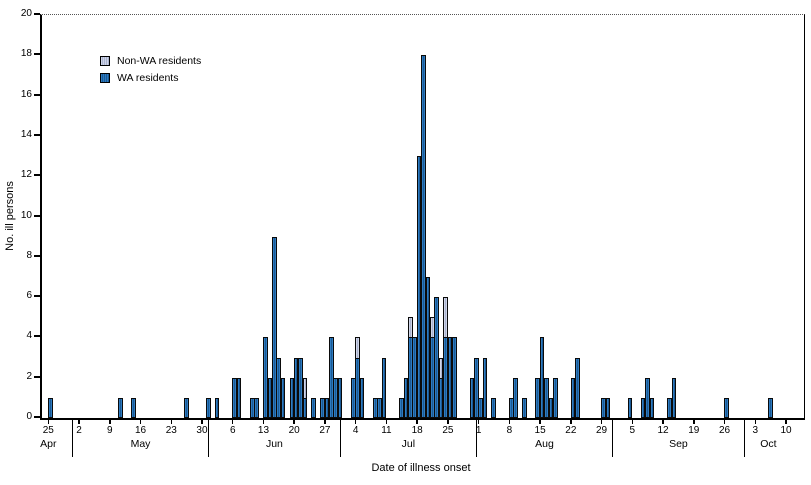 This screenshot has height=485, width=811. What do you see at coordinates (386, 430) in the screenshot?
I see `x-tick-label: 11` at bounding box center [386, 430].